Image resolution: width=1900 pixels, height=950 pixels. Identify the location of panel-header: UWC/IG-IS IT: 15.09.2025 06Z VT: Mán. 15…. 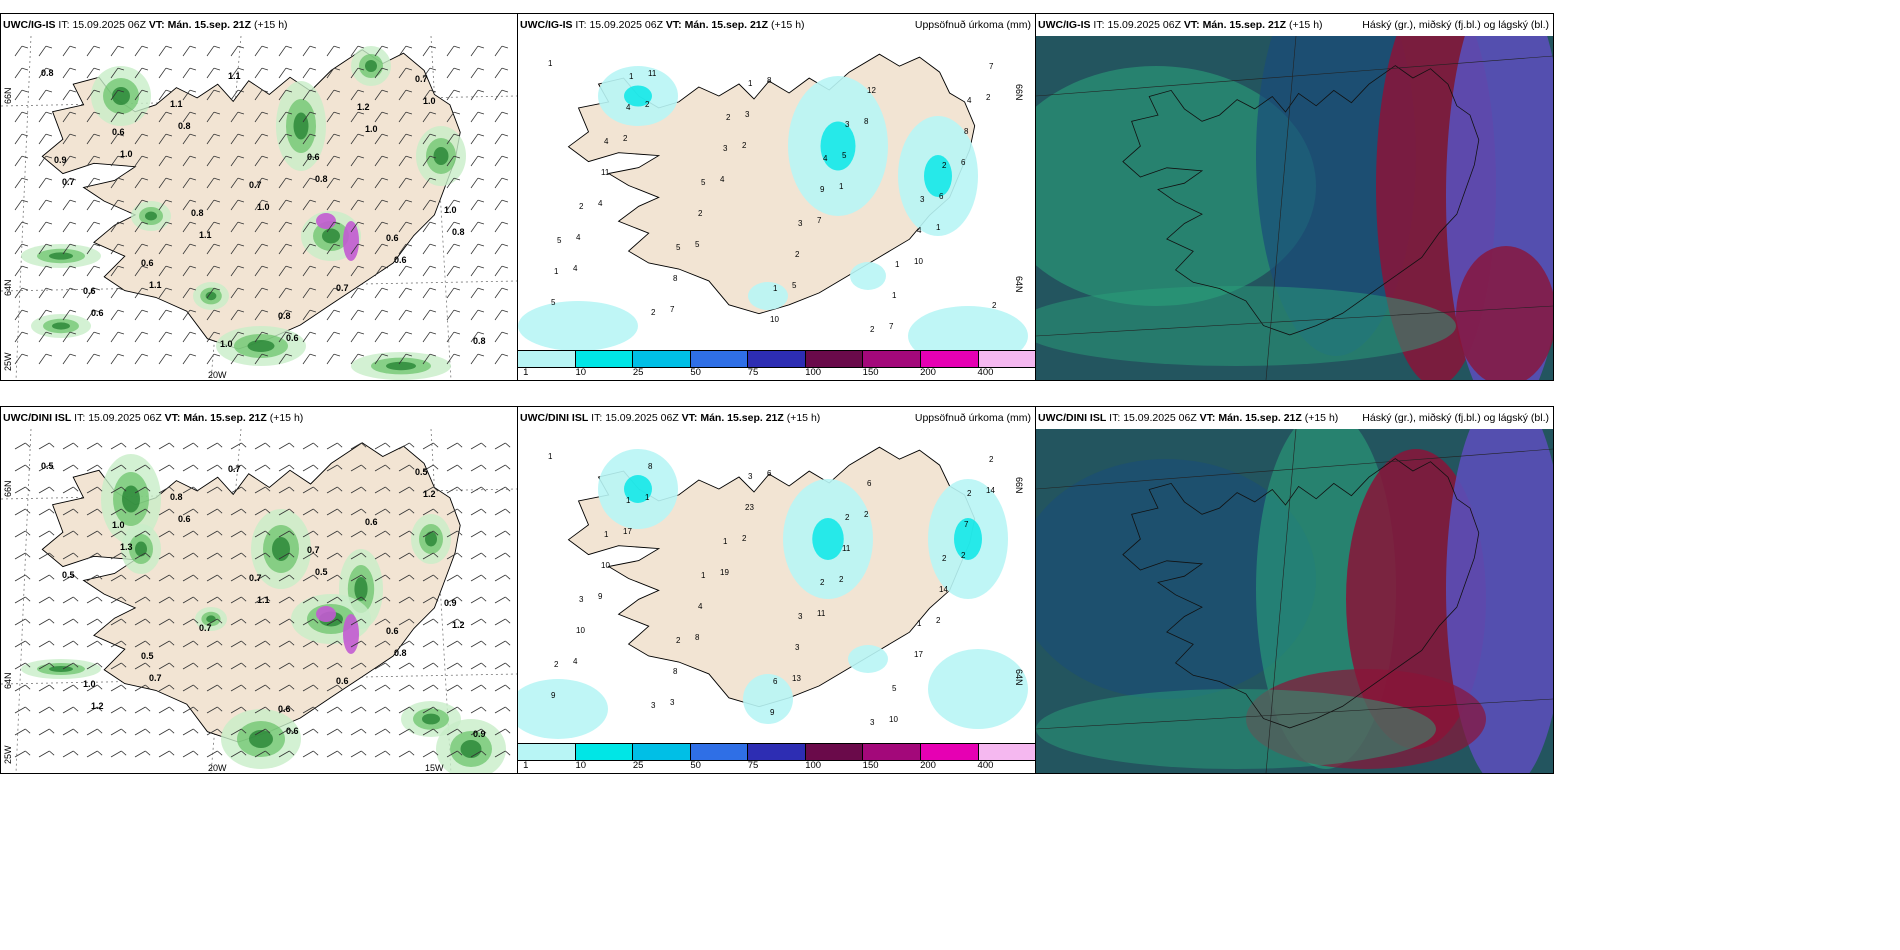
(776, 25).